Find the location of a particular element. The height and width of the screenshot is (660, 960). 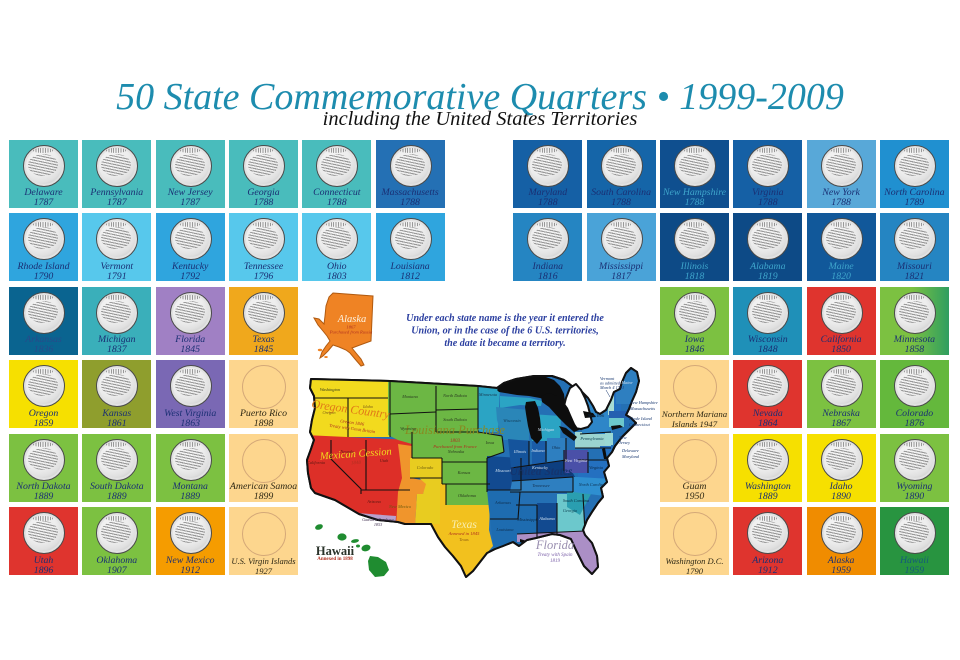

svg-text: South Dakota is located at coordinates (455, 419).